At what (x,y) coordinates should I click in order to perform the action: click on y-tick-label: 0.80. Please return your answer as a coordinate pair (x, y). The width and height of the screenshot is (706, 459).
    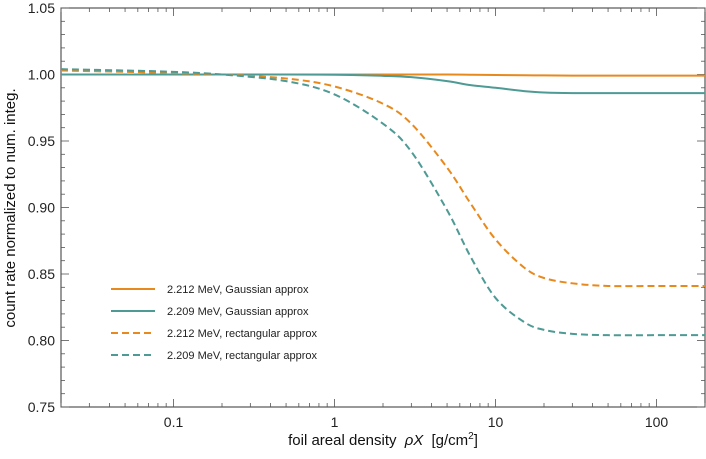
    Looking at the image, I should click on (41, 341).